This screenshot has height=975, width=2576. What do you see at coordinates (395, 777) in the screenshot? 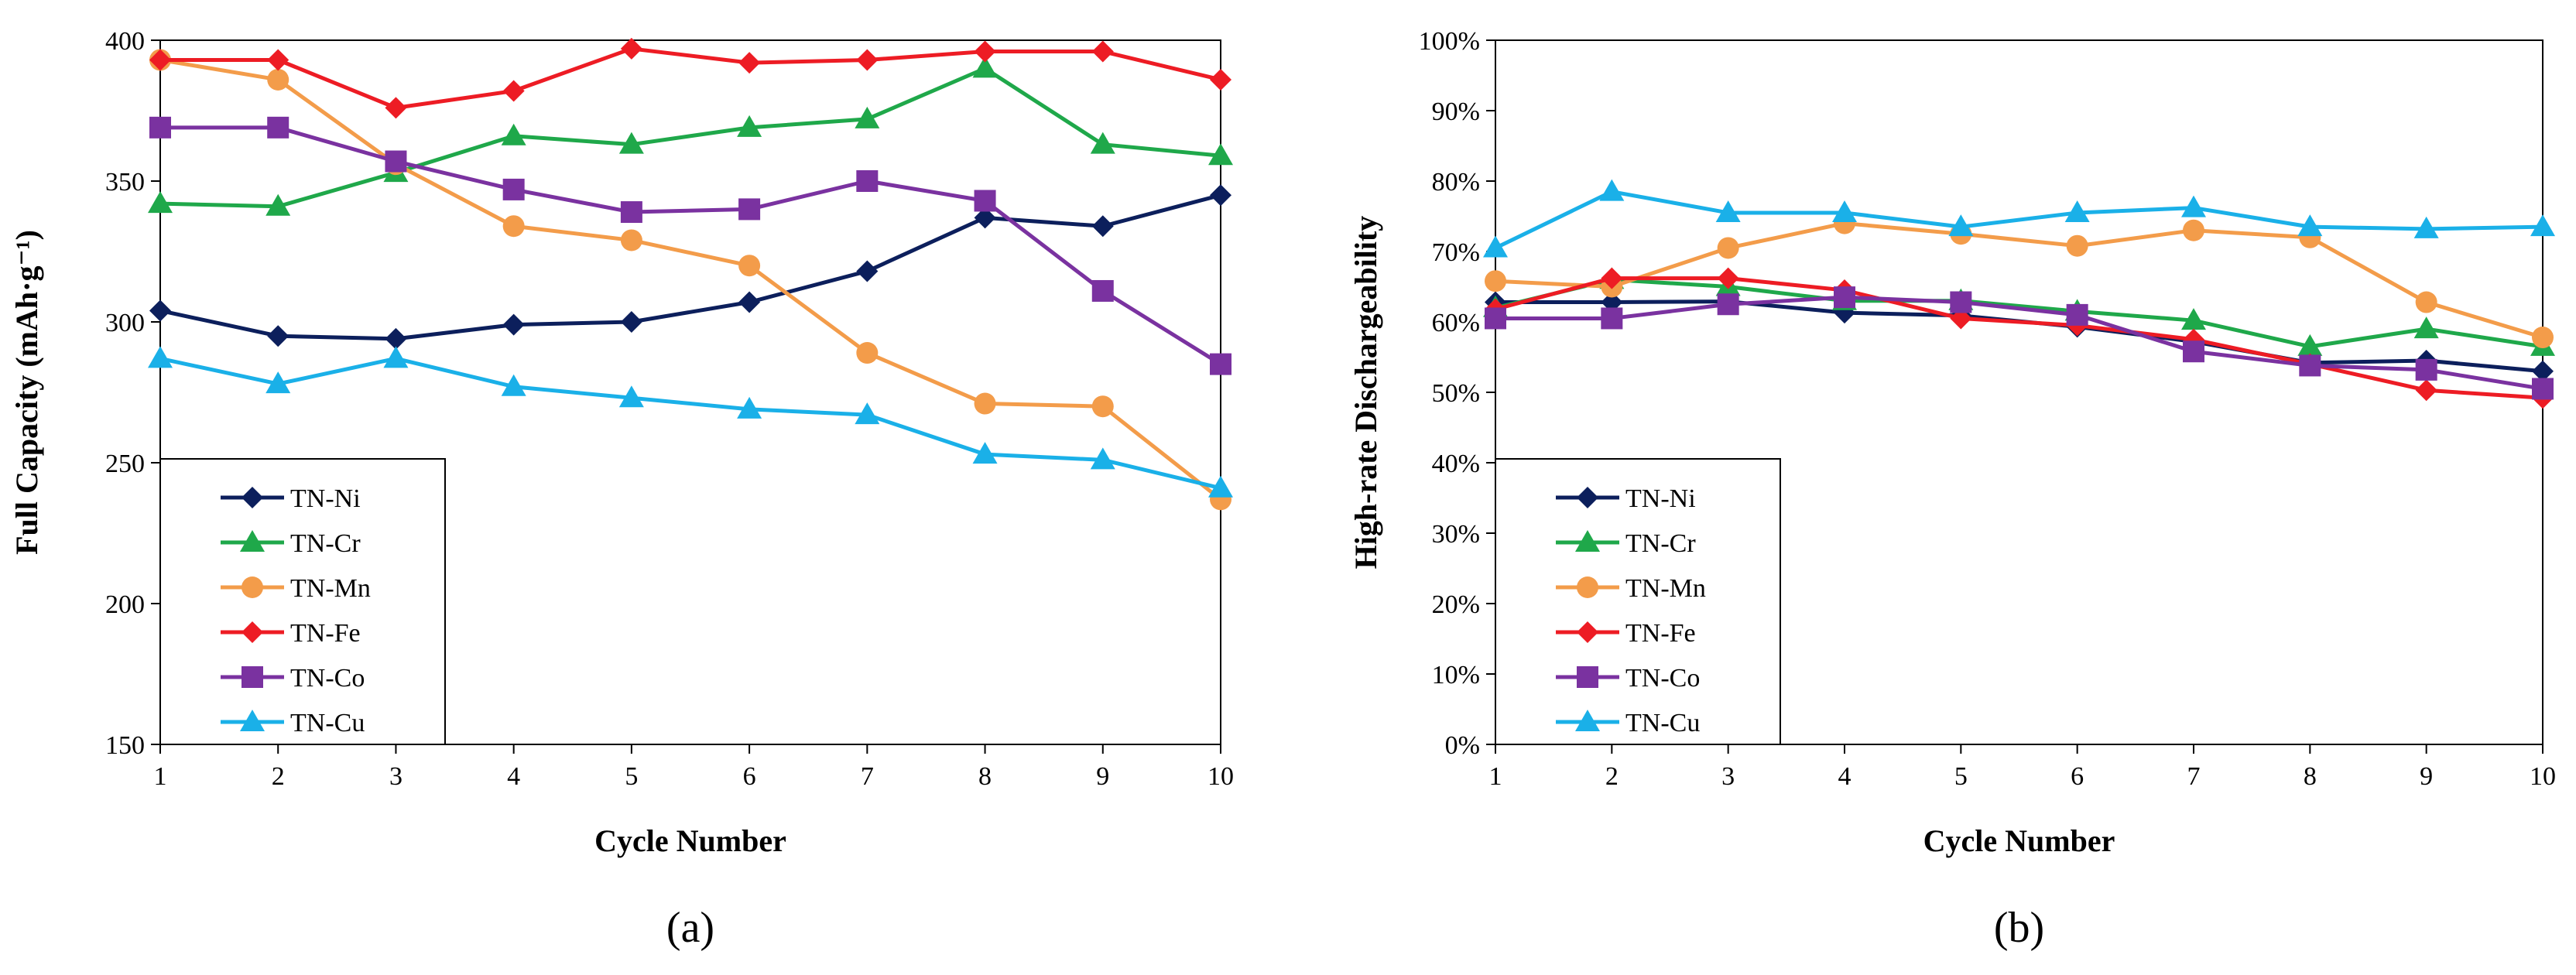
I see `chart-a-x-tick-label: 3` at bounding box center [395, 777].